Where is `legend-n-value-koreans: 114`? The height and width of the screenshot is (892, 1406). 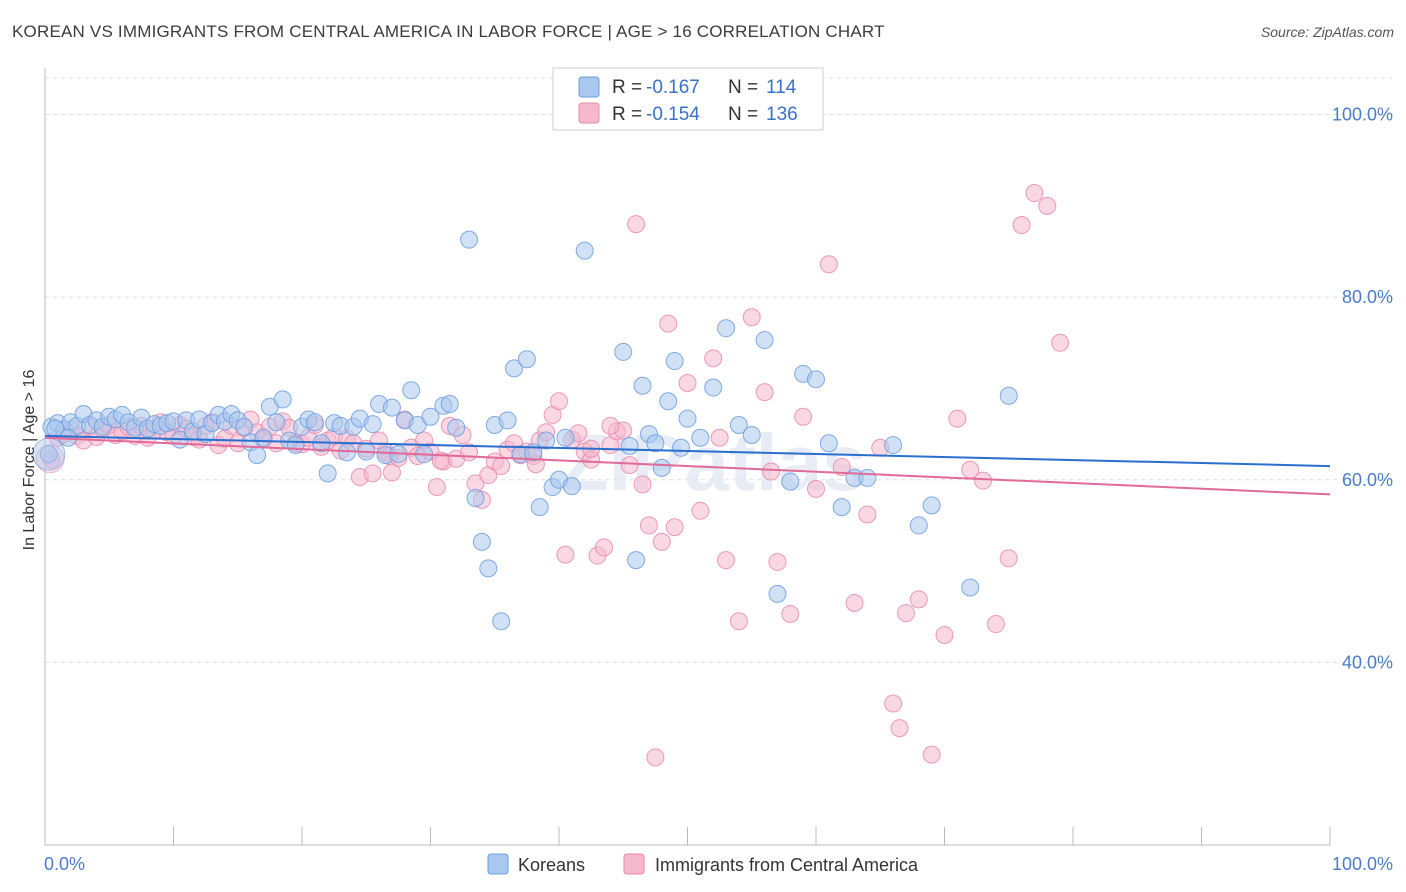
legend-n-value-koreans: 114 is located at coordinates (781, 87).